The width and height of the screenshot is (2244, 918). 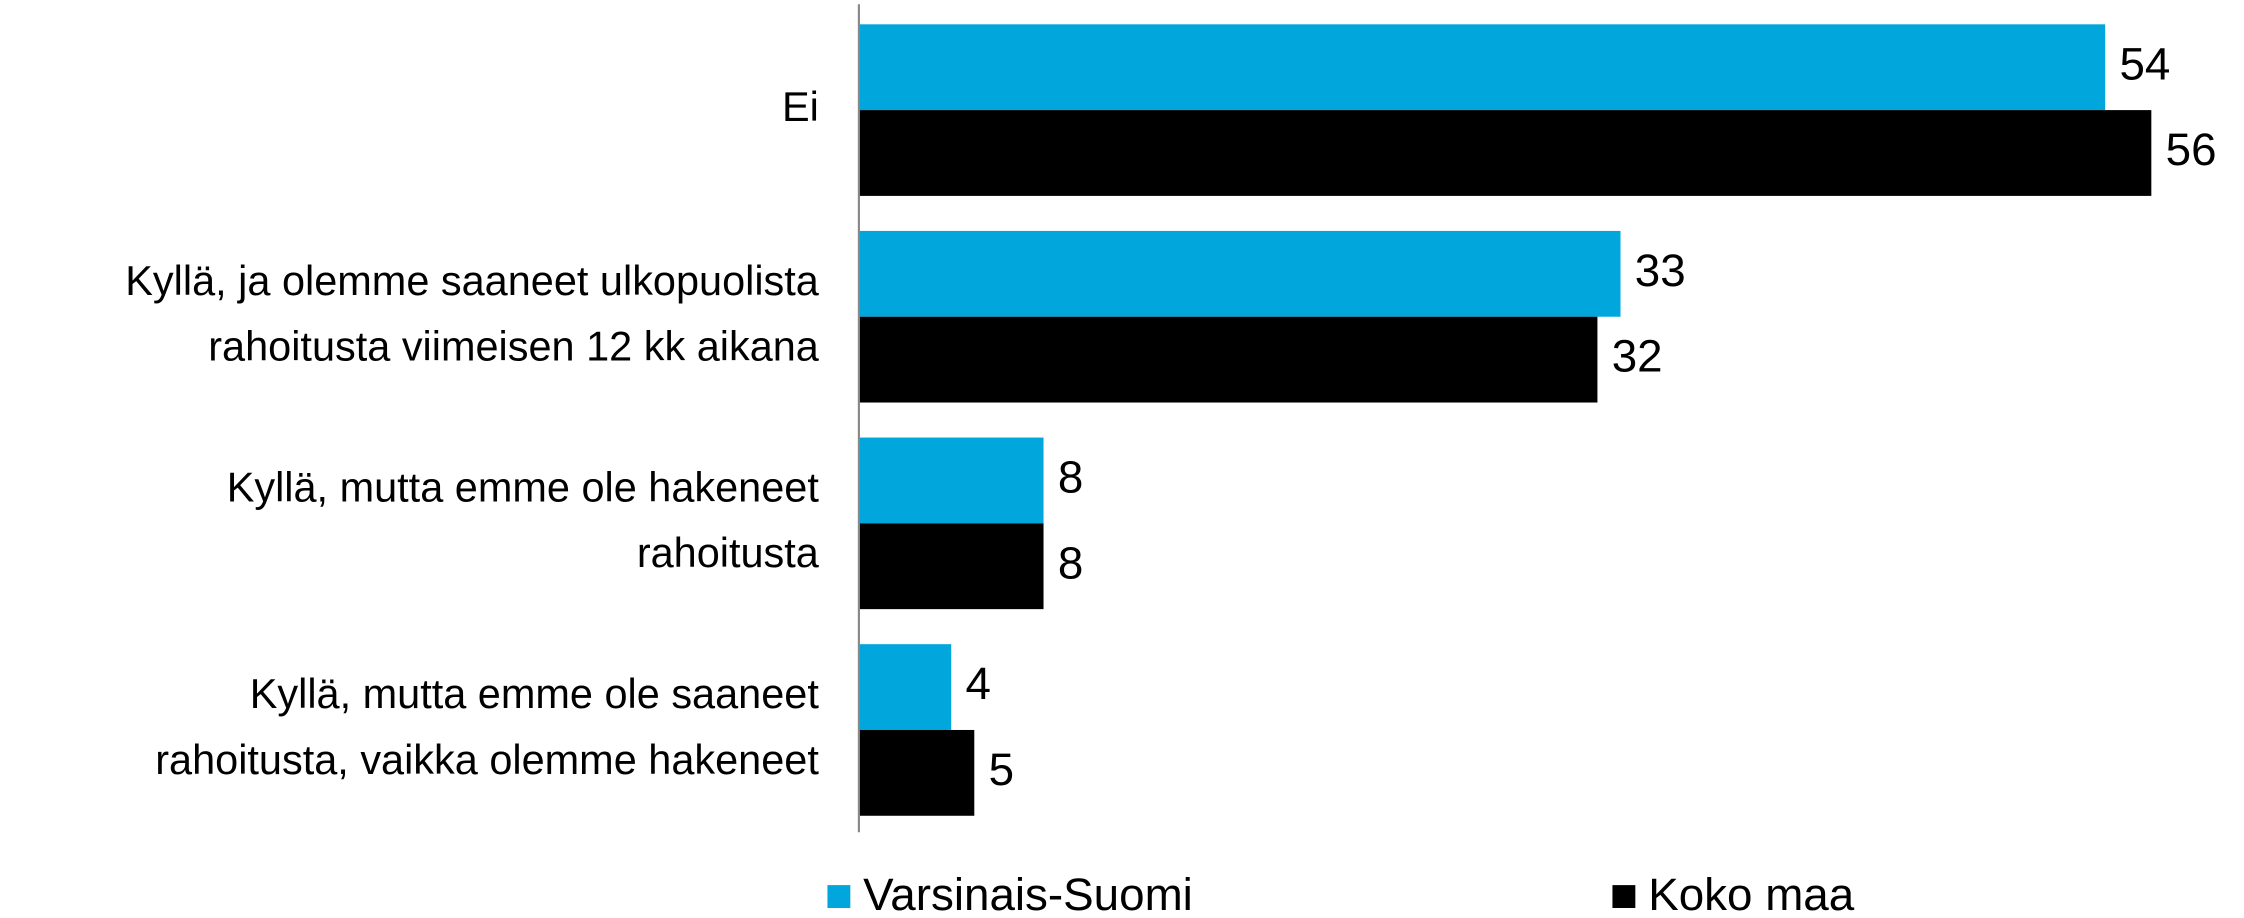 I want to click on value-label: 54, so click(x=2144, y=63).